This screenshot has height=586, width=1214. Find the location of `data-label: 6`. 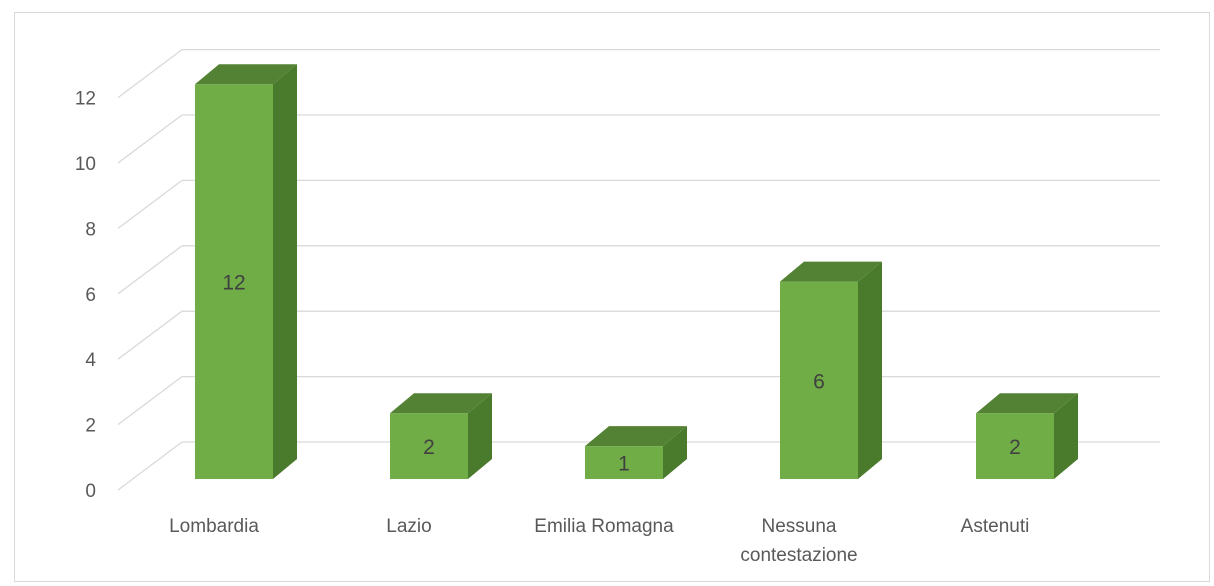

data-label: 6 is located at coordinates (819, 381).